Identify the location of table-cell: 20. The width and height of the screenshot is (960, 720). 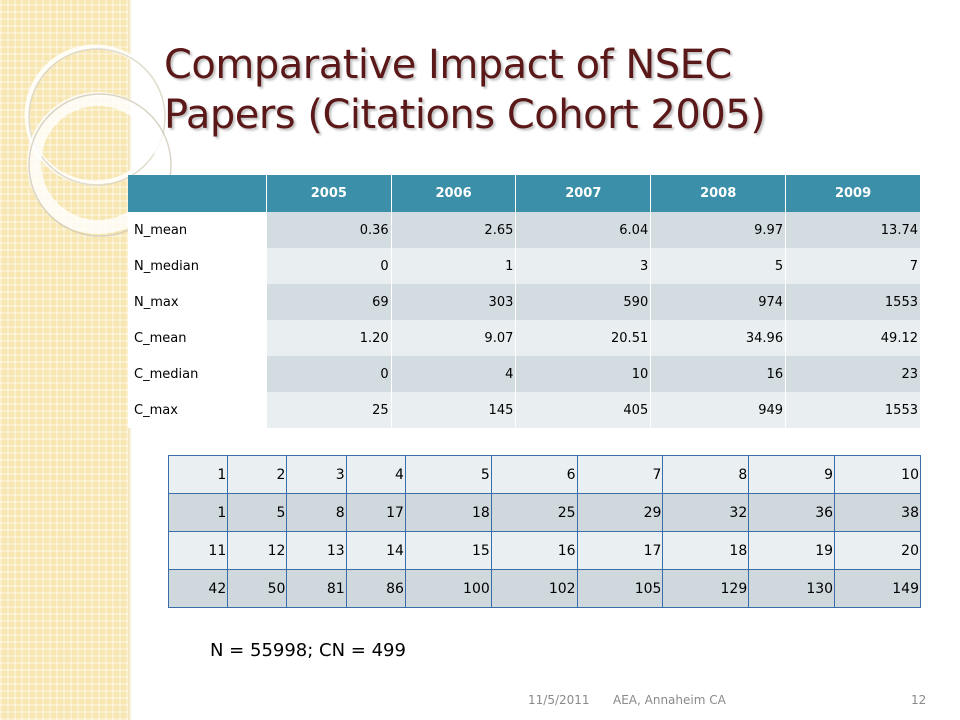
(877, 550).